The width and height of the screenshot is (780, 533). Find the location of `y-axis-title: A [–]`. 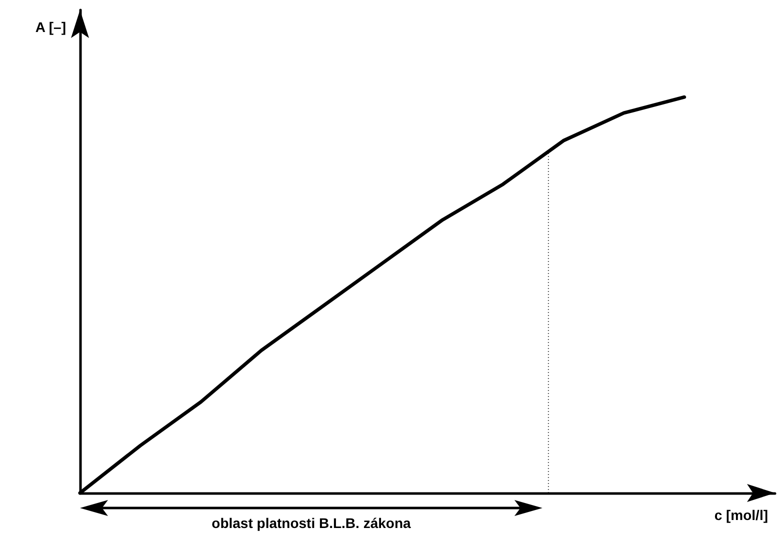

y-axis-title: A [–] is located at coordinates (50, 27).